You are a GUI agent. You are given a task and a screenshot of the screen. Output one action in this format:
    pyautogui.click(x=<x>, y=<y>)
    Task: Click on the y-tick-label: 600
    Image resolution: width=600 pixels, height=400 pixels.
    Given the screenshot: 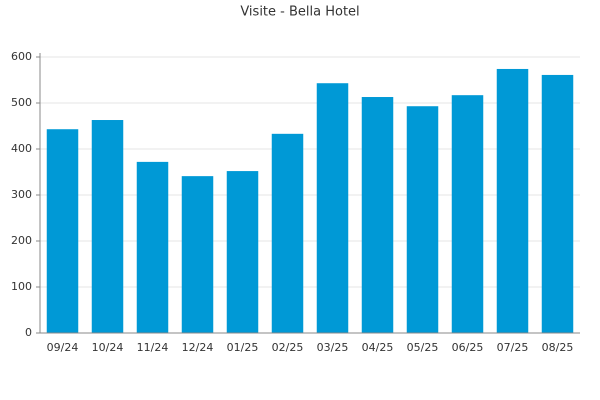 What is the action you would take?
    pyautogui.click(x=21, y=56)
    